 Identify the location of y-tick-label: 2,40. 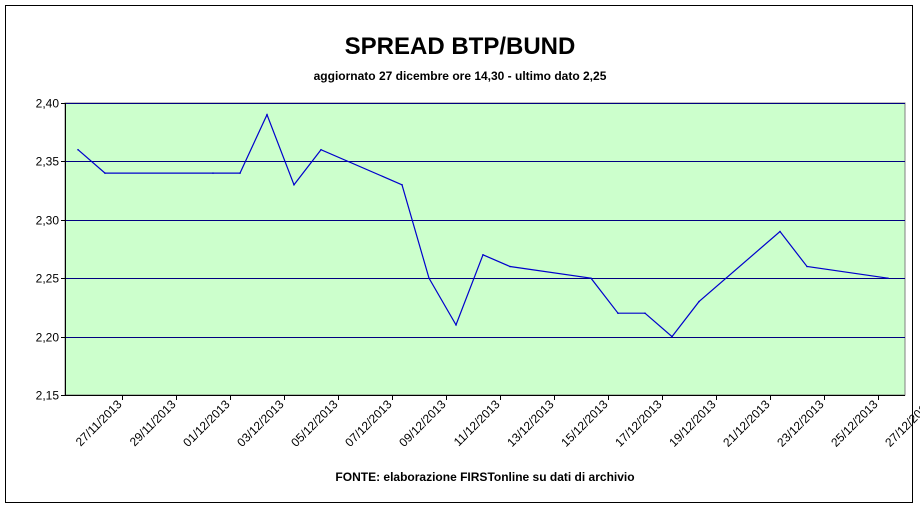
(48, 104).